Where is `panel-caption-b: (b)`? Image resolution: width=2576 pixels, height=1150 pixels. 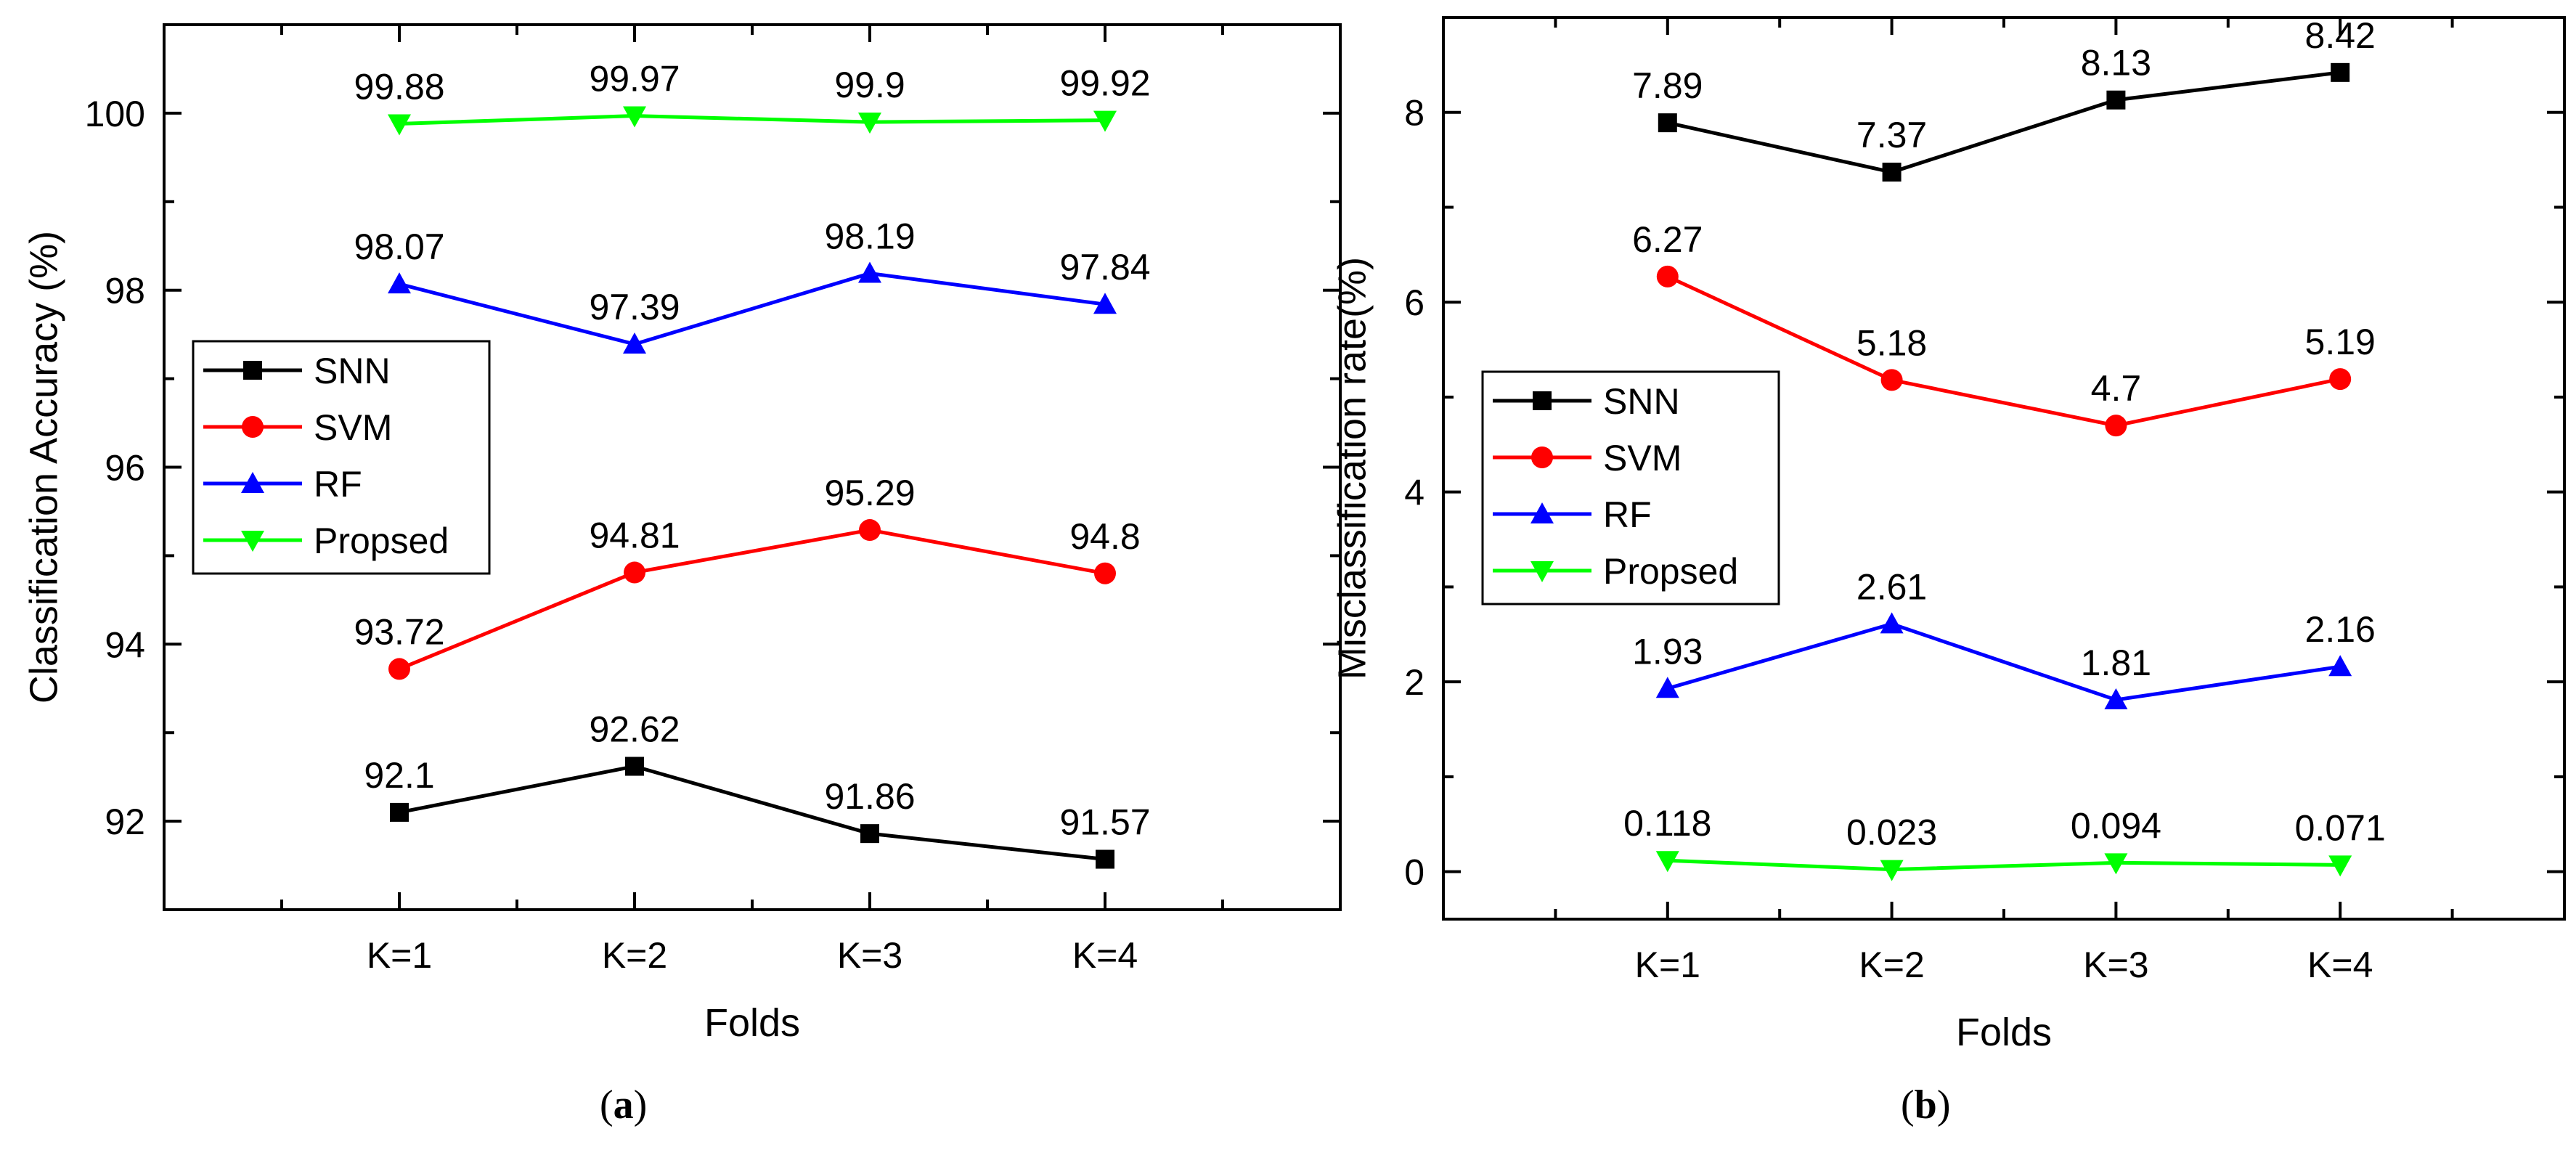 panel-caption-b: (b) is located at coordinates (1926, 1104).